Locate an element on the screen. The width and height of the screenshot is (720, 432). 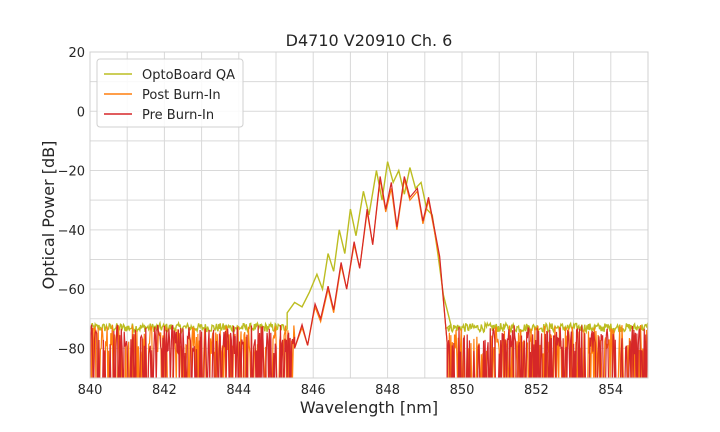
x-tick-label: 846 is located at coordinates (313, 390).